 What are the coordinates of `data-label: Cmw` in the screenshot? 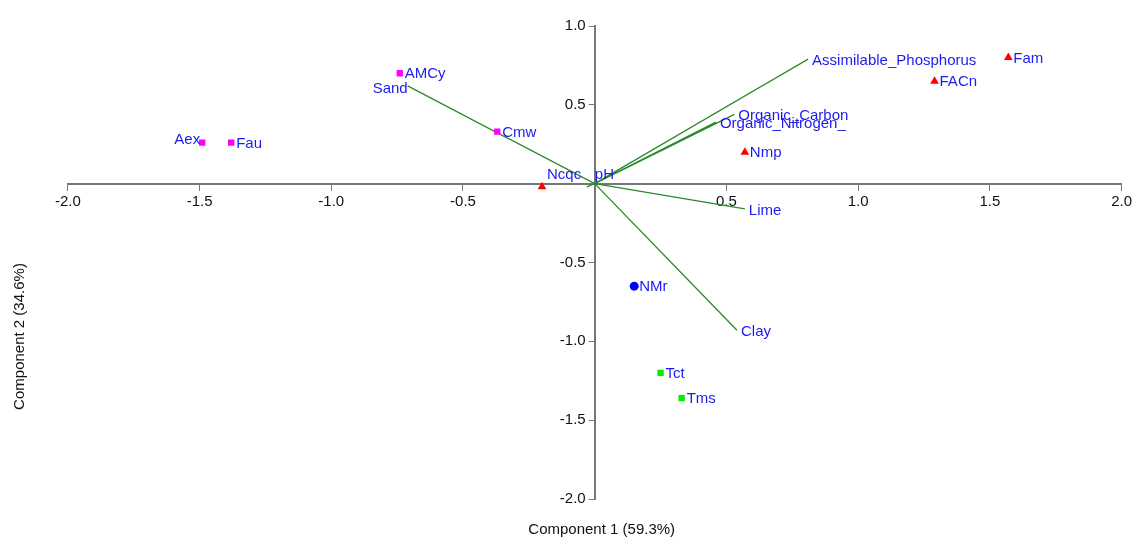 It's located at (519, 131).